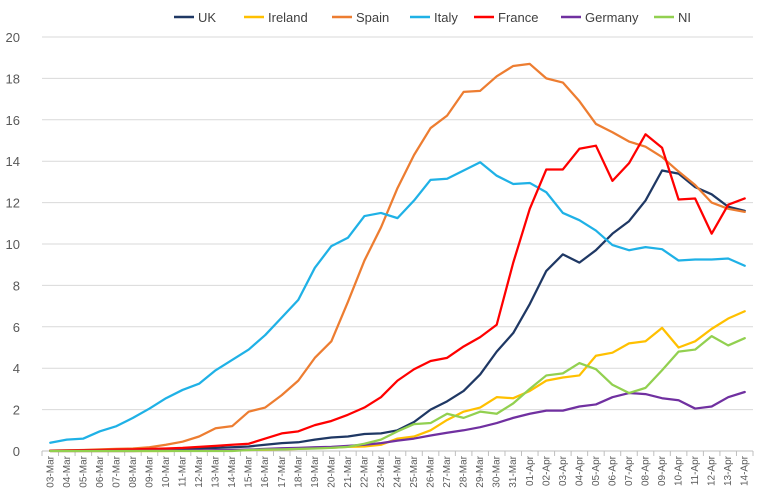 This screenshot has width=768, height=502. What do you see at coordinates (518, 17) in the screenshot?
I see `legend-label-france: France` at bounding box center [518, 17].